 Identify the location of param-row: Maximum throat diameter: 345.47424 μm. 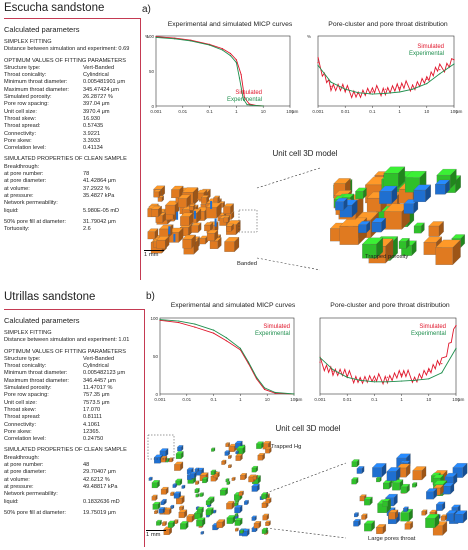
(71, 90).